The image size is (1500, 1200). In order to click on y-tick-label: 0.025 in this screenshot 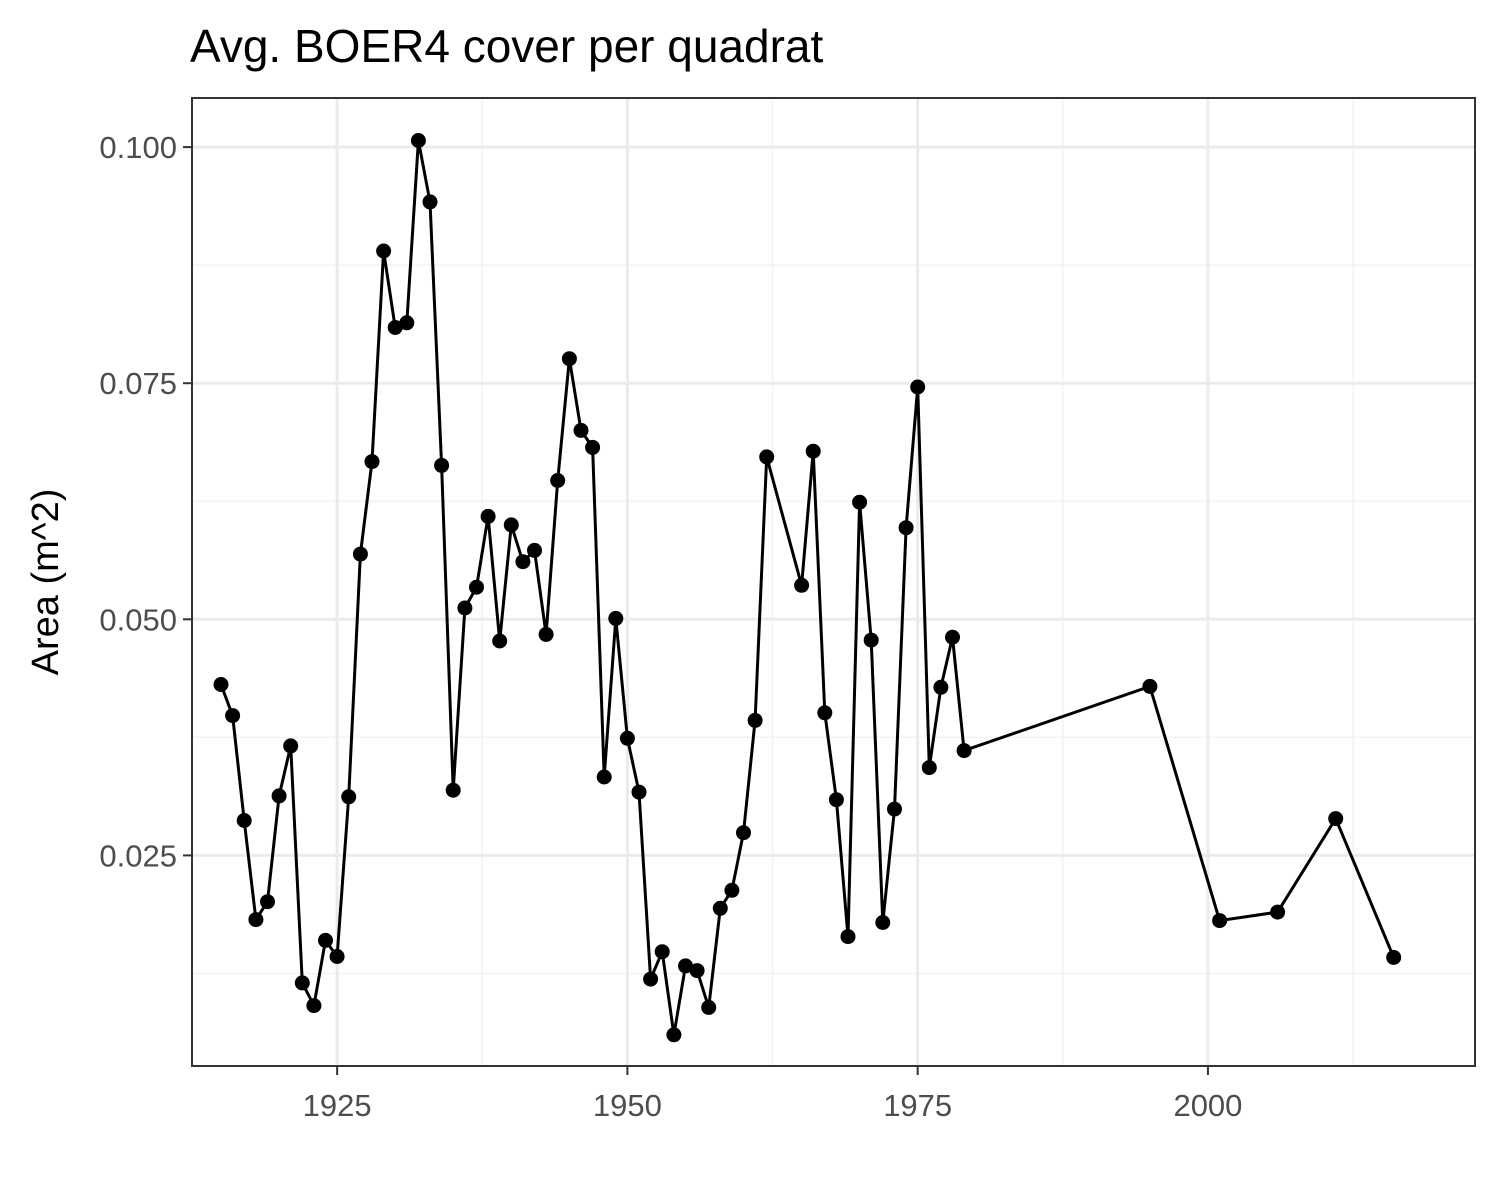, I will do `click(138, 855)`.